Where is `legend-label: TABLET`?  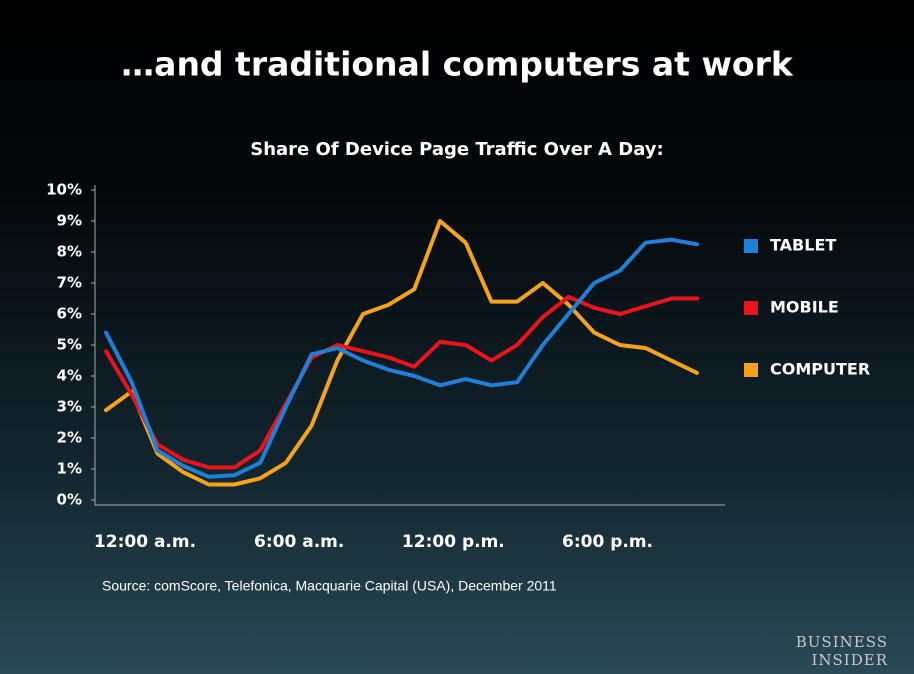
legend-label: TABLET is located at coordinates (803, 245).